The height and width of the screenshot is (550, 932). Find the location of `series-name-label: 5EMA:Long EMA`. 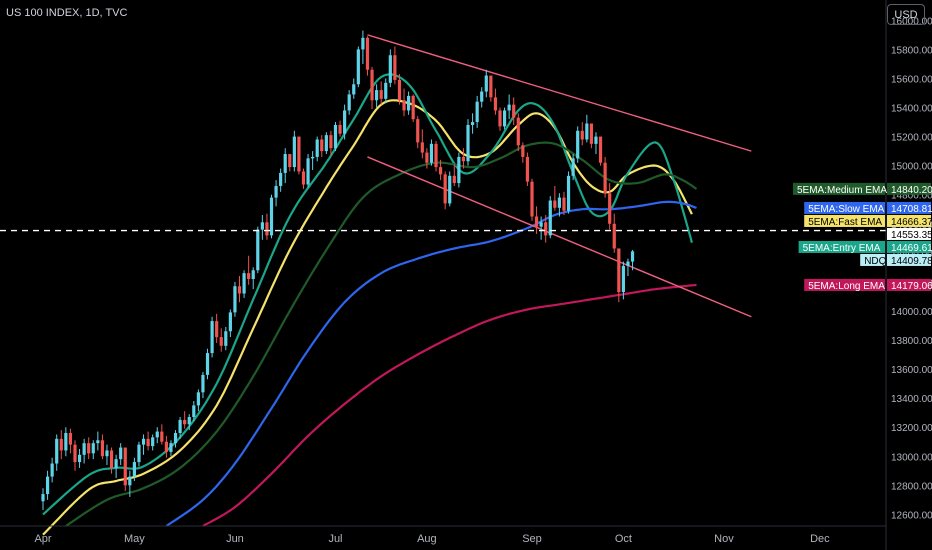

series-name-label: 5EMA:Long EMA is located at coordinates (846, 286).